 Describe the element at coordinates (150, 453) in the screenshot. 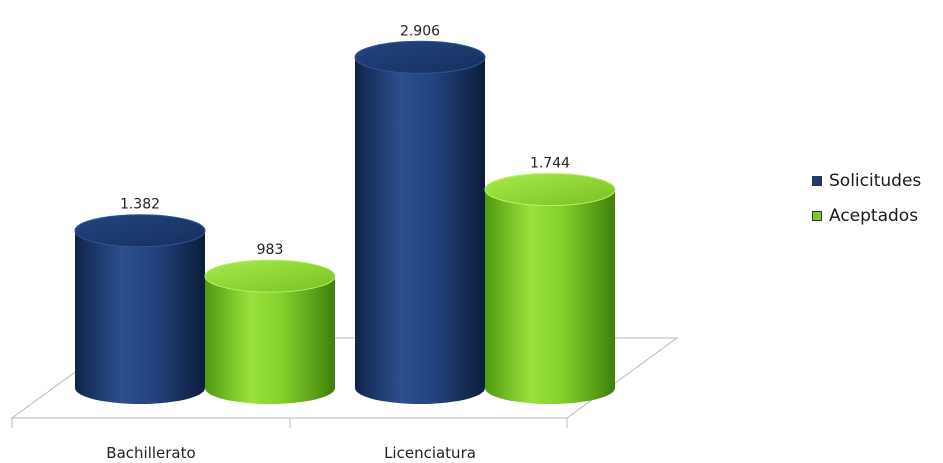

I see `category-label-bachillerato: Bachillerato` at that location.